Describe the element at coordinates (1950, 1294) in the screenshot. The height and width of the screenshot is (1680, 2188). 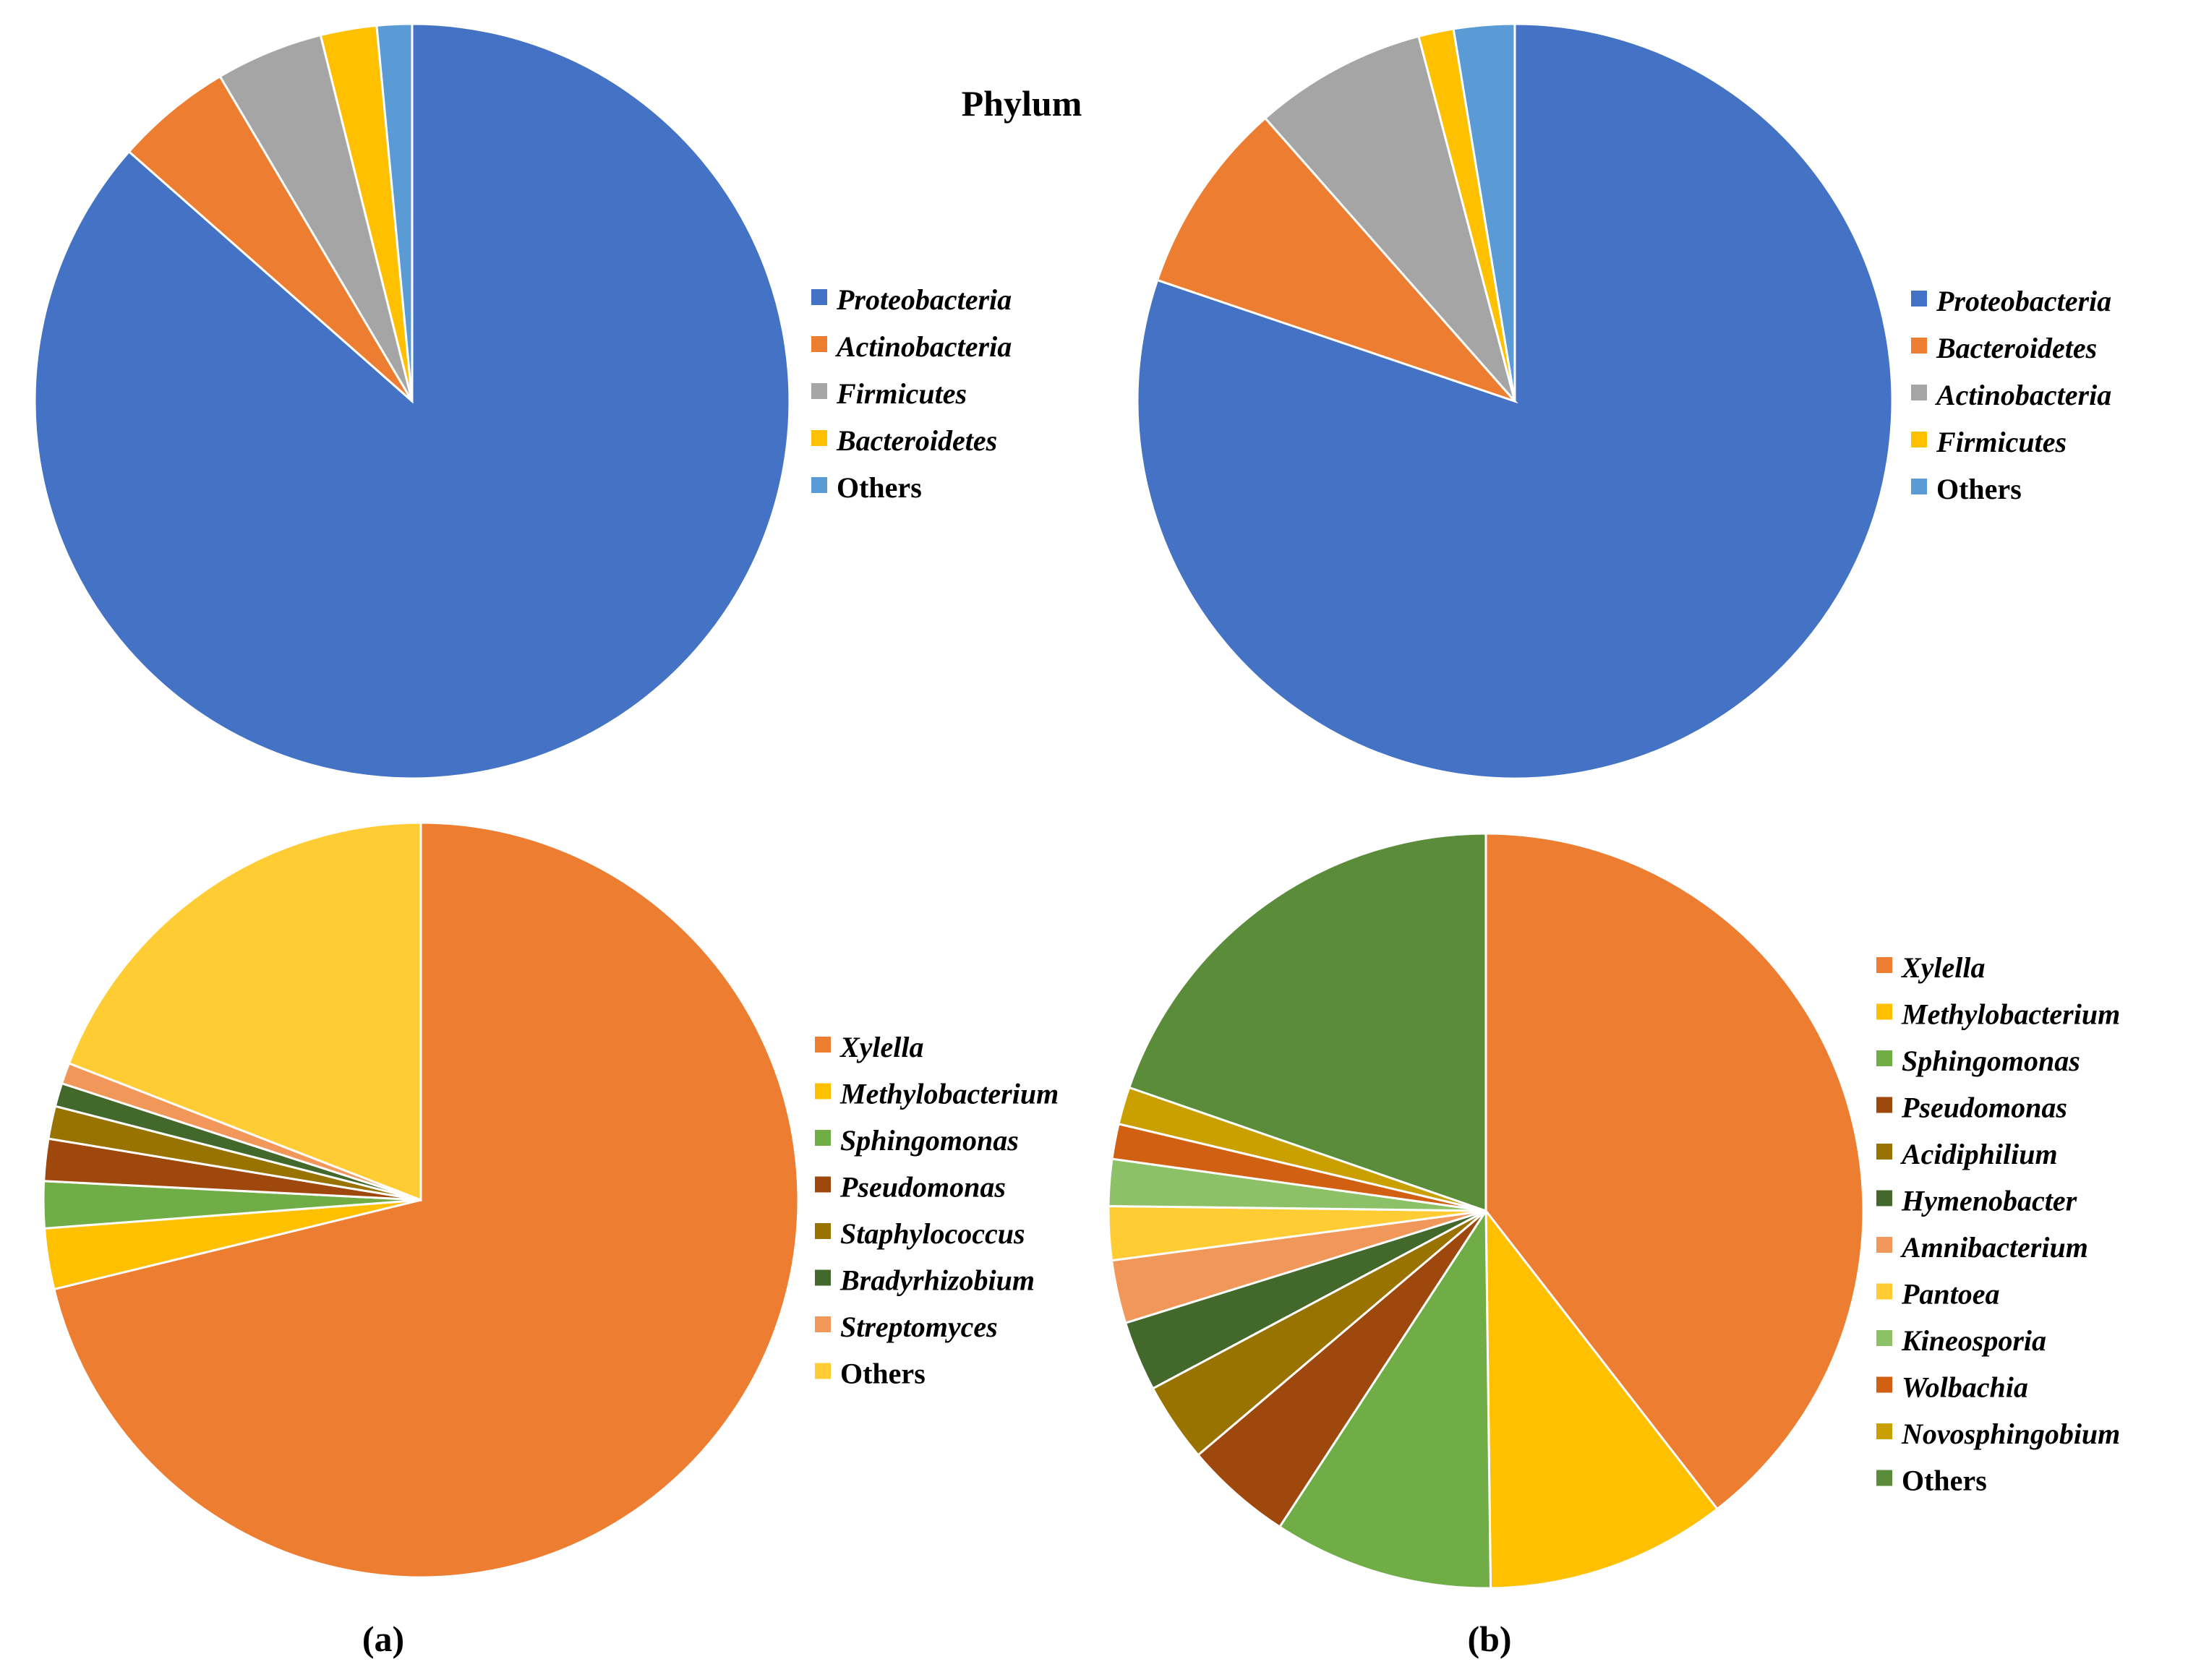
I see `legend-label-pantoea: Pantoea` at that location.